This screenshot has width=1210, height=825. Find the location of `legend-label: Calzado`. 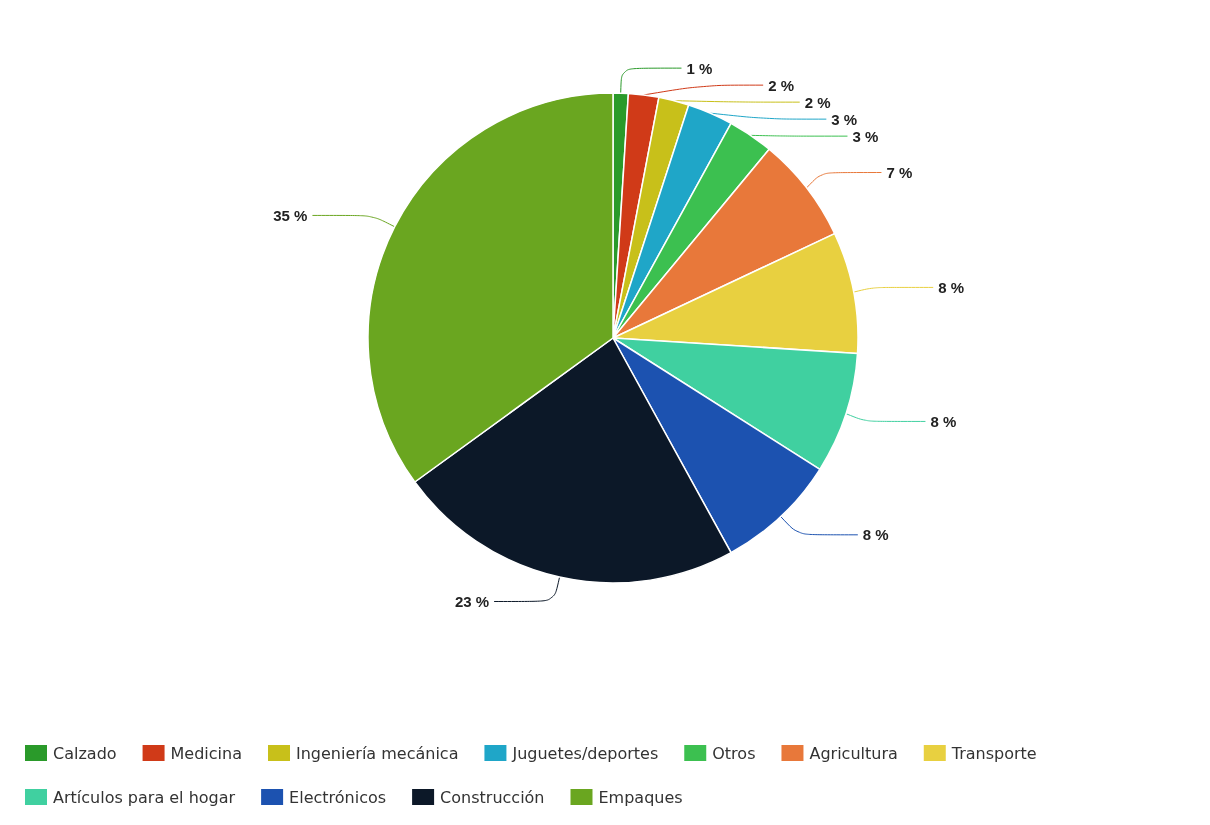

legend-label: Calzado is located at coordinates (85, 753).